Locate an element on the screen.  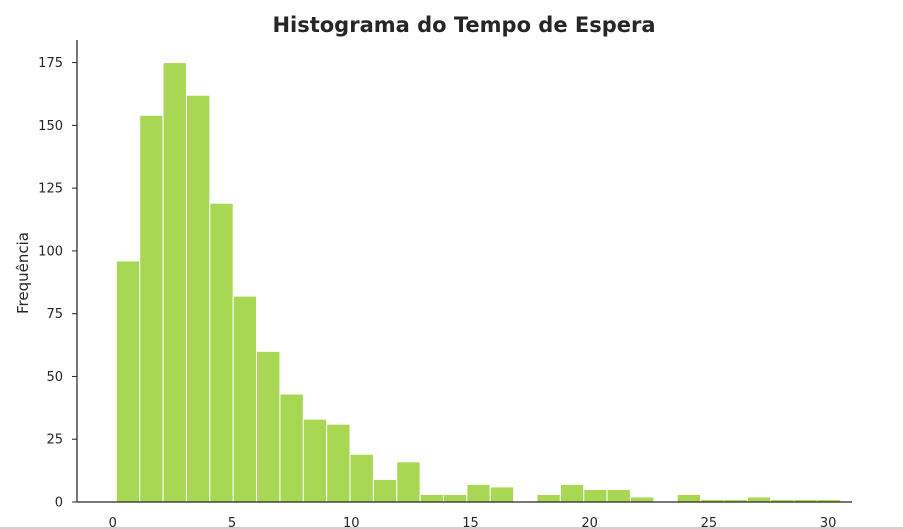
x-tick-label: 20 is located at coordinates (589, 522).